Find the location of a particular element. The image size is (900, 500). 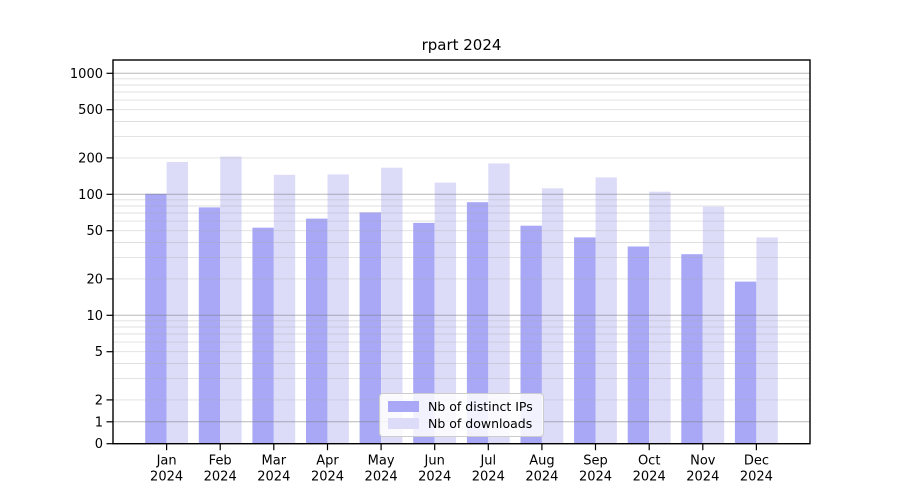

y-tick-label: 100 is located at coordinates (90, 195).